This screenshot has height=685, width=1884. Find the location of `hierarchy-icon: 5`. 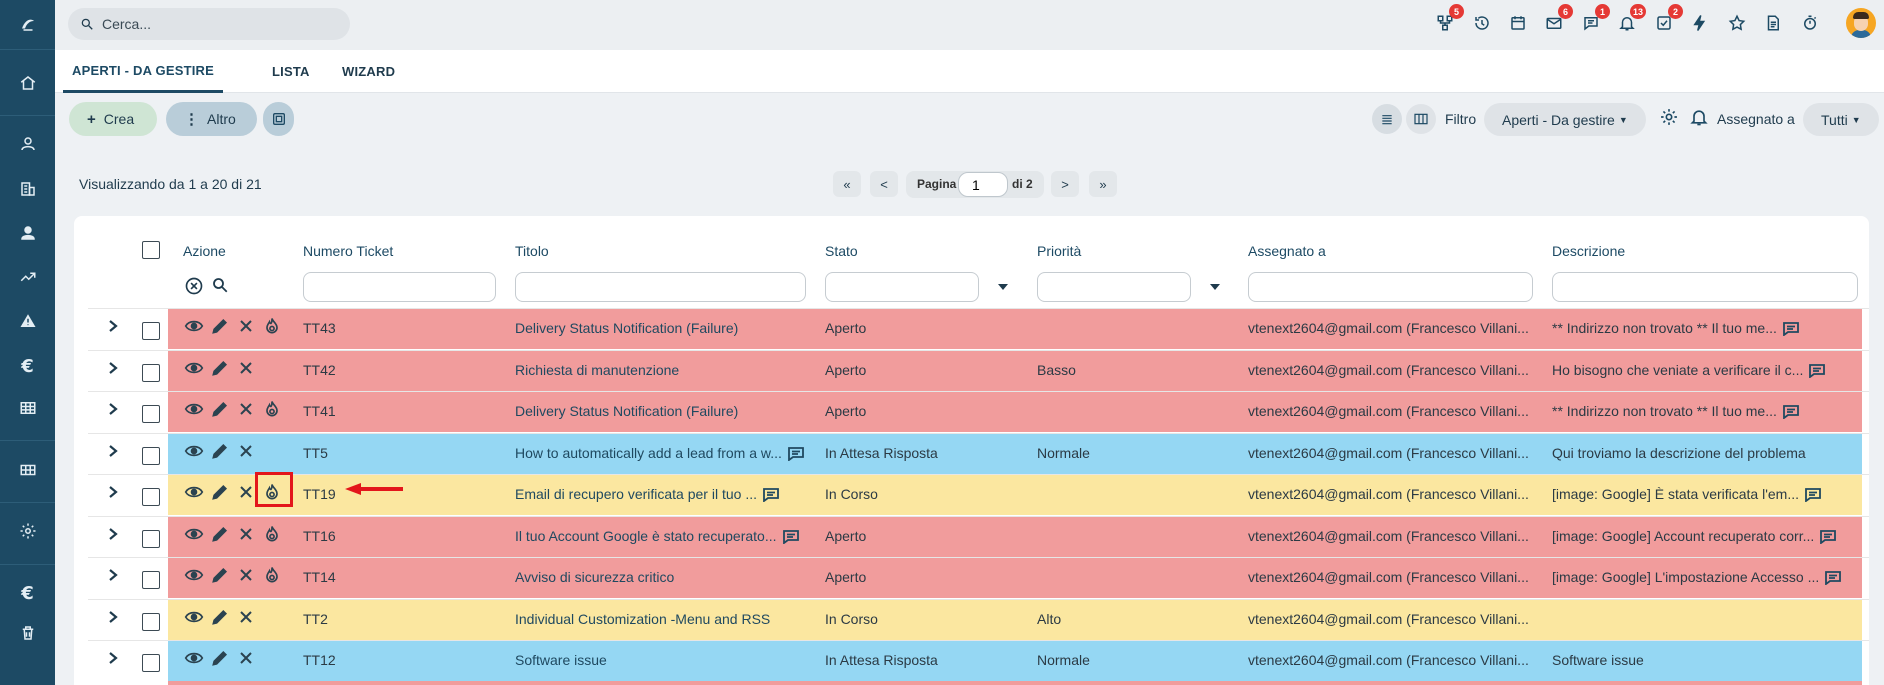

hierarchy-icon: 5 is located at coordinates (1448, 20).